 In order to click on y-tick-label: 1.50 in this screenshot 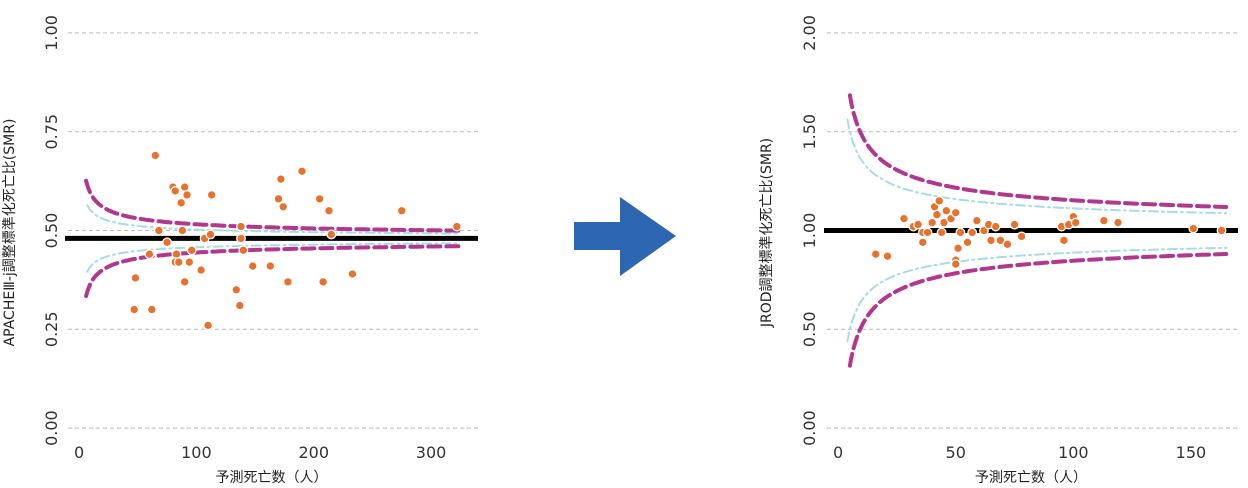, I will do `click(809, 132)`.